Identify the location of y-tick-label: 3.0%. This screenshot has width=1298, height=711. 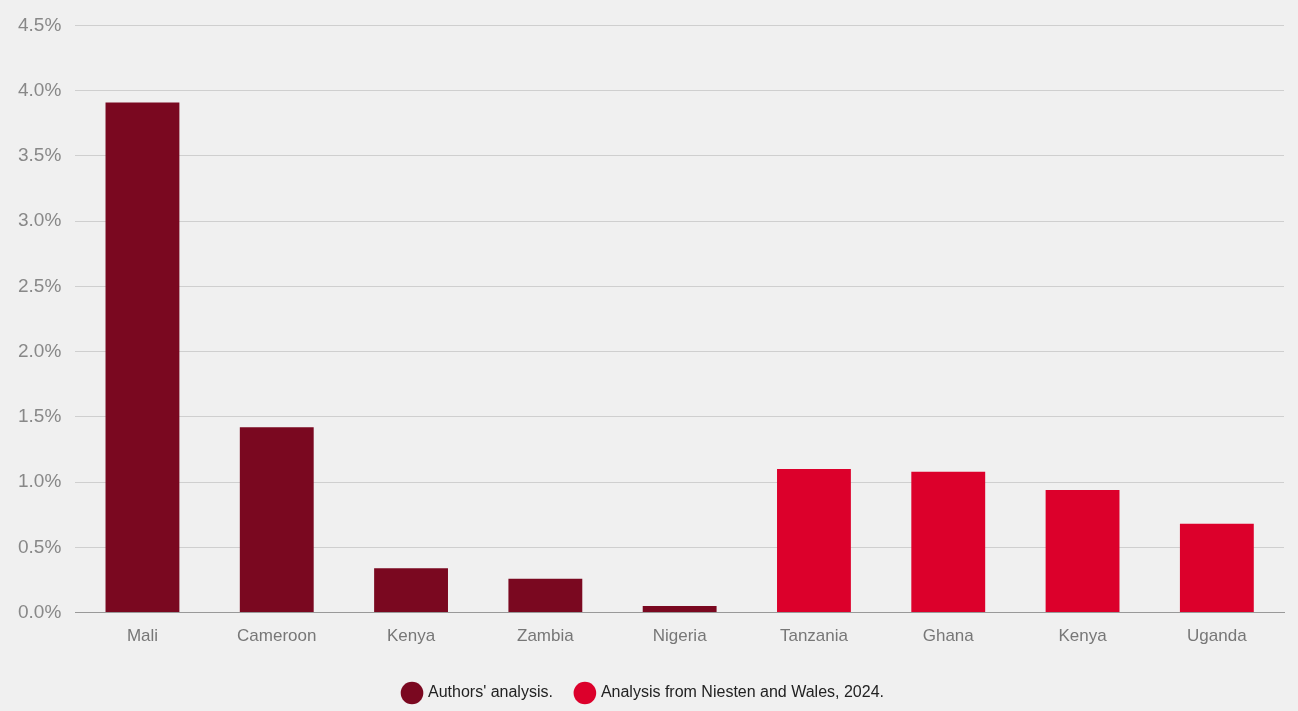
(39, 220).